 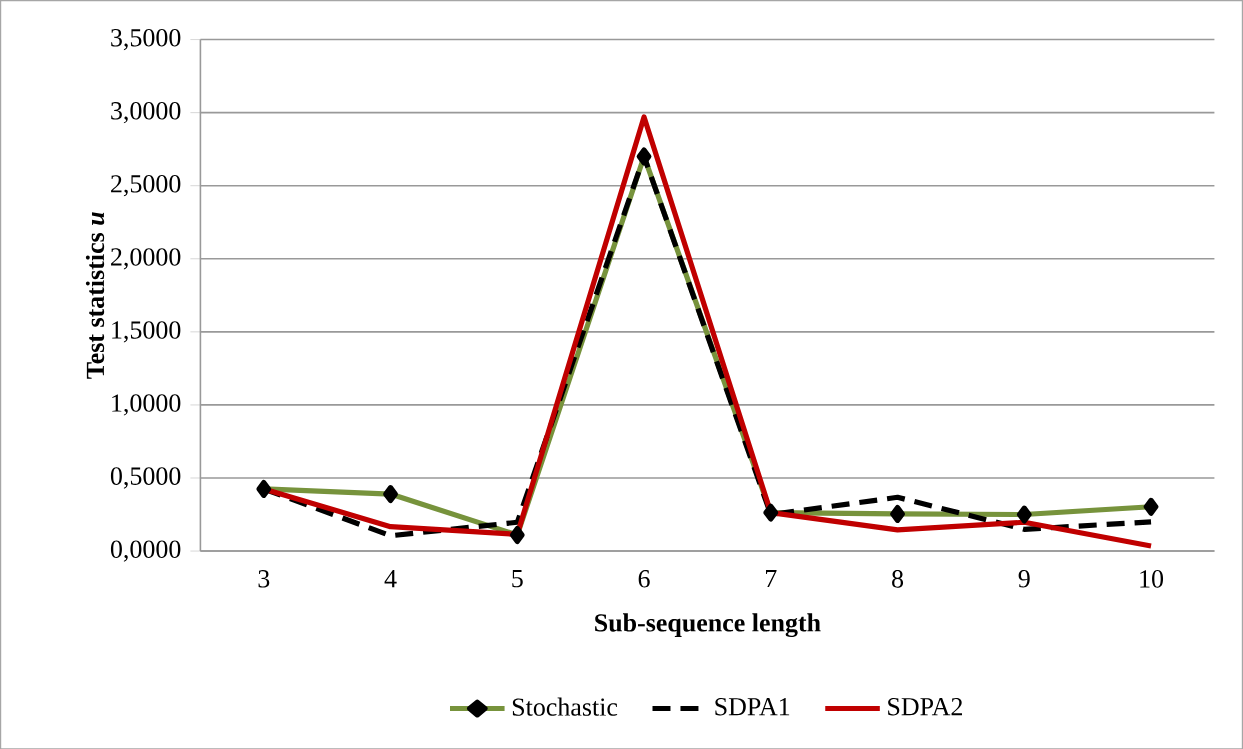 I want to click on y-tick-label: 3,0000, so click(x=146, y=112).